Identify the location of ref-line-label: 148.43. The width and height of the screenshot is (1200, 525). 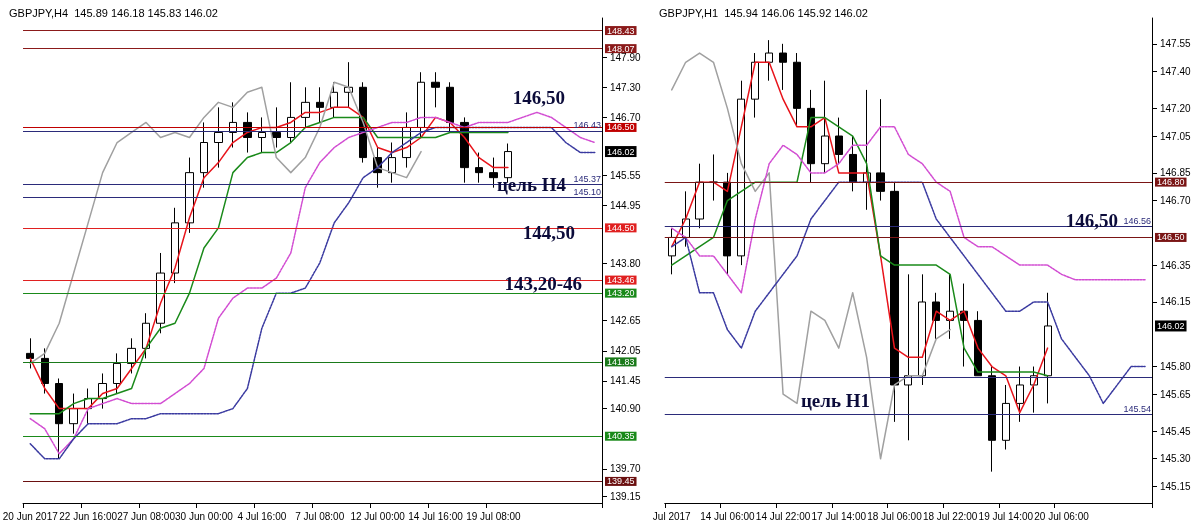
(621, 30).